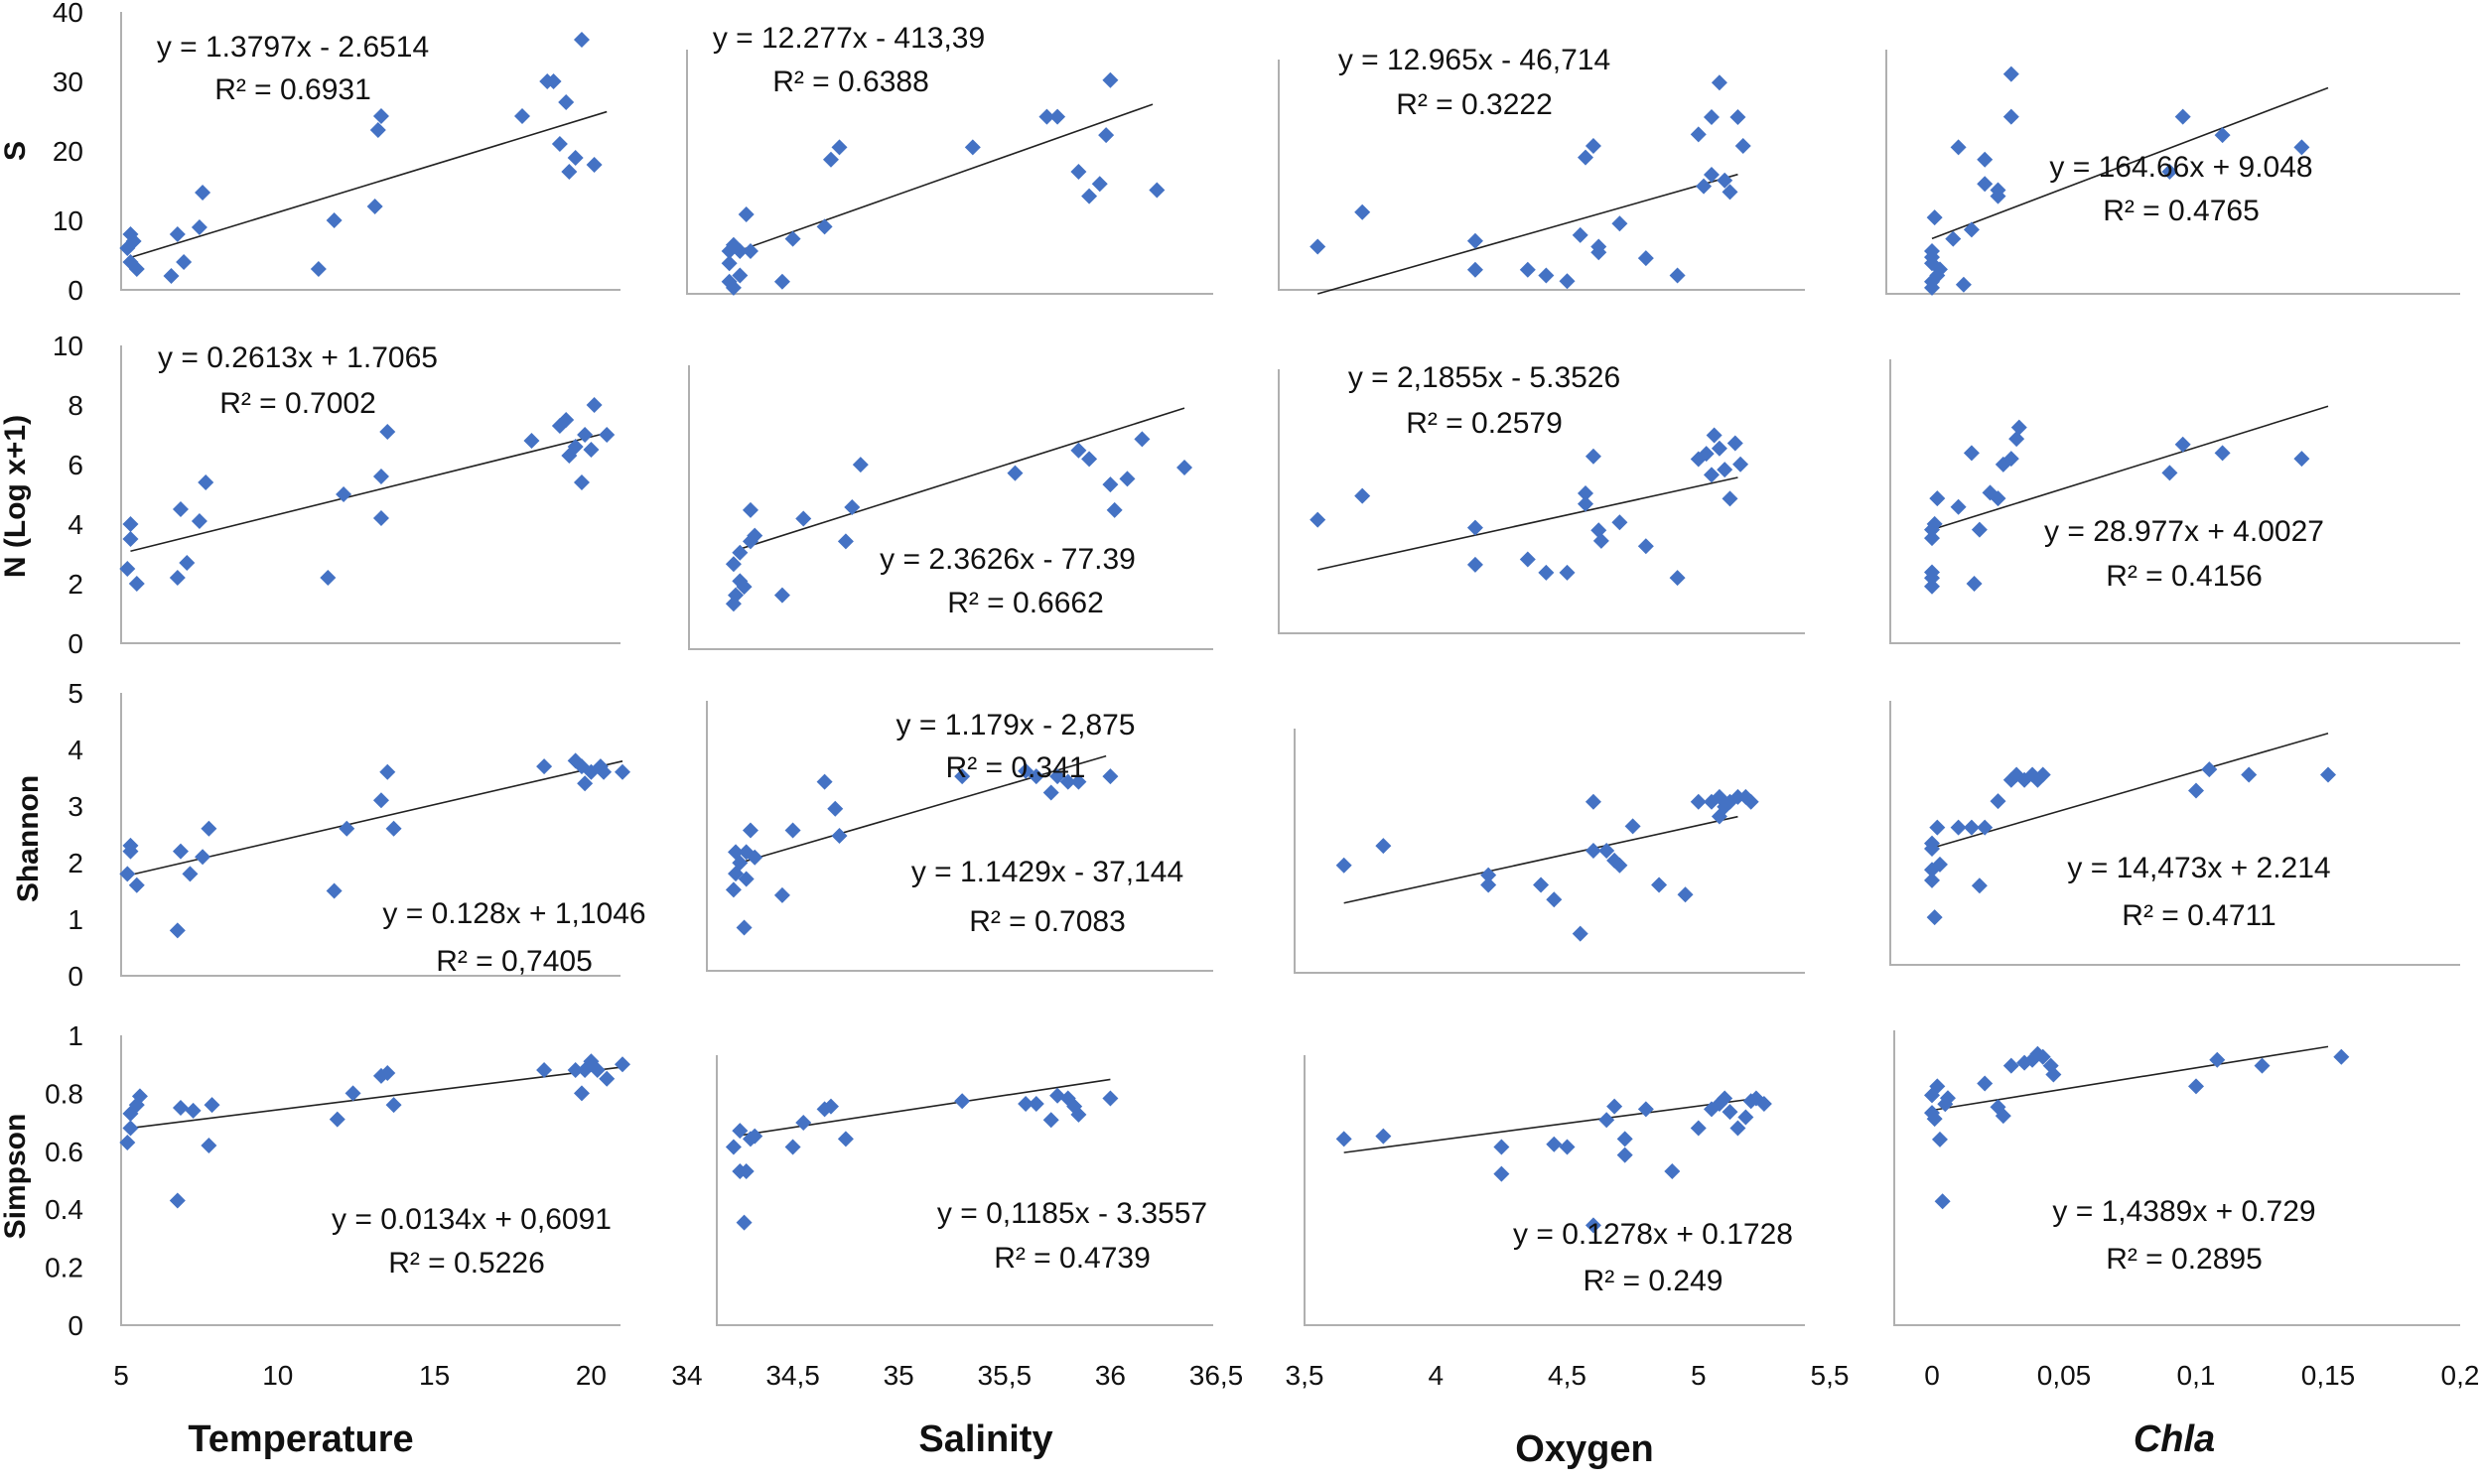  What do you see at coordinates (64, 1209) in the screenshot?
I see `y-tick-label: 0.4` at bounding box center [64, 1209].